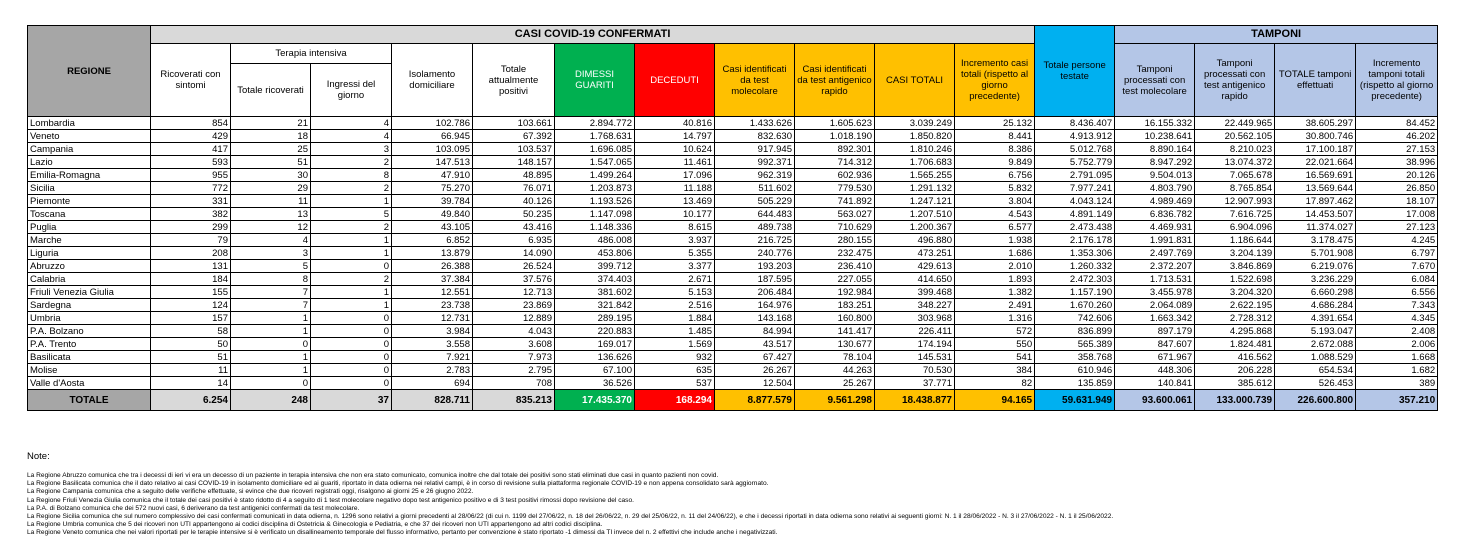 This screenshot has height=560, width=1465. What do you see at coordinates (89, 344) in the screenshot?
I see `region-cell: P.A. Trento` at bounding box center [89, 344].